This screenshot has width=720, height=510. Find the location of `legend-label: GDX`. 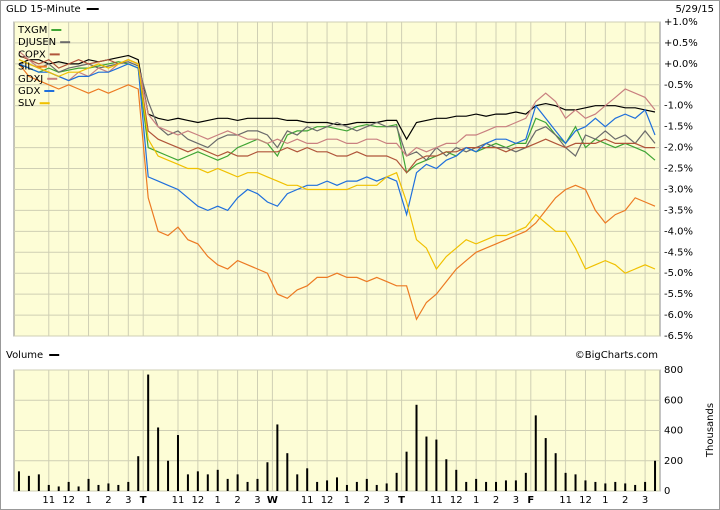

legend-label: GDX is located at coordinates (29, 91).